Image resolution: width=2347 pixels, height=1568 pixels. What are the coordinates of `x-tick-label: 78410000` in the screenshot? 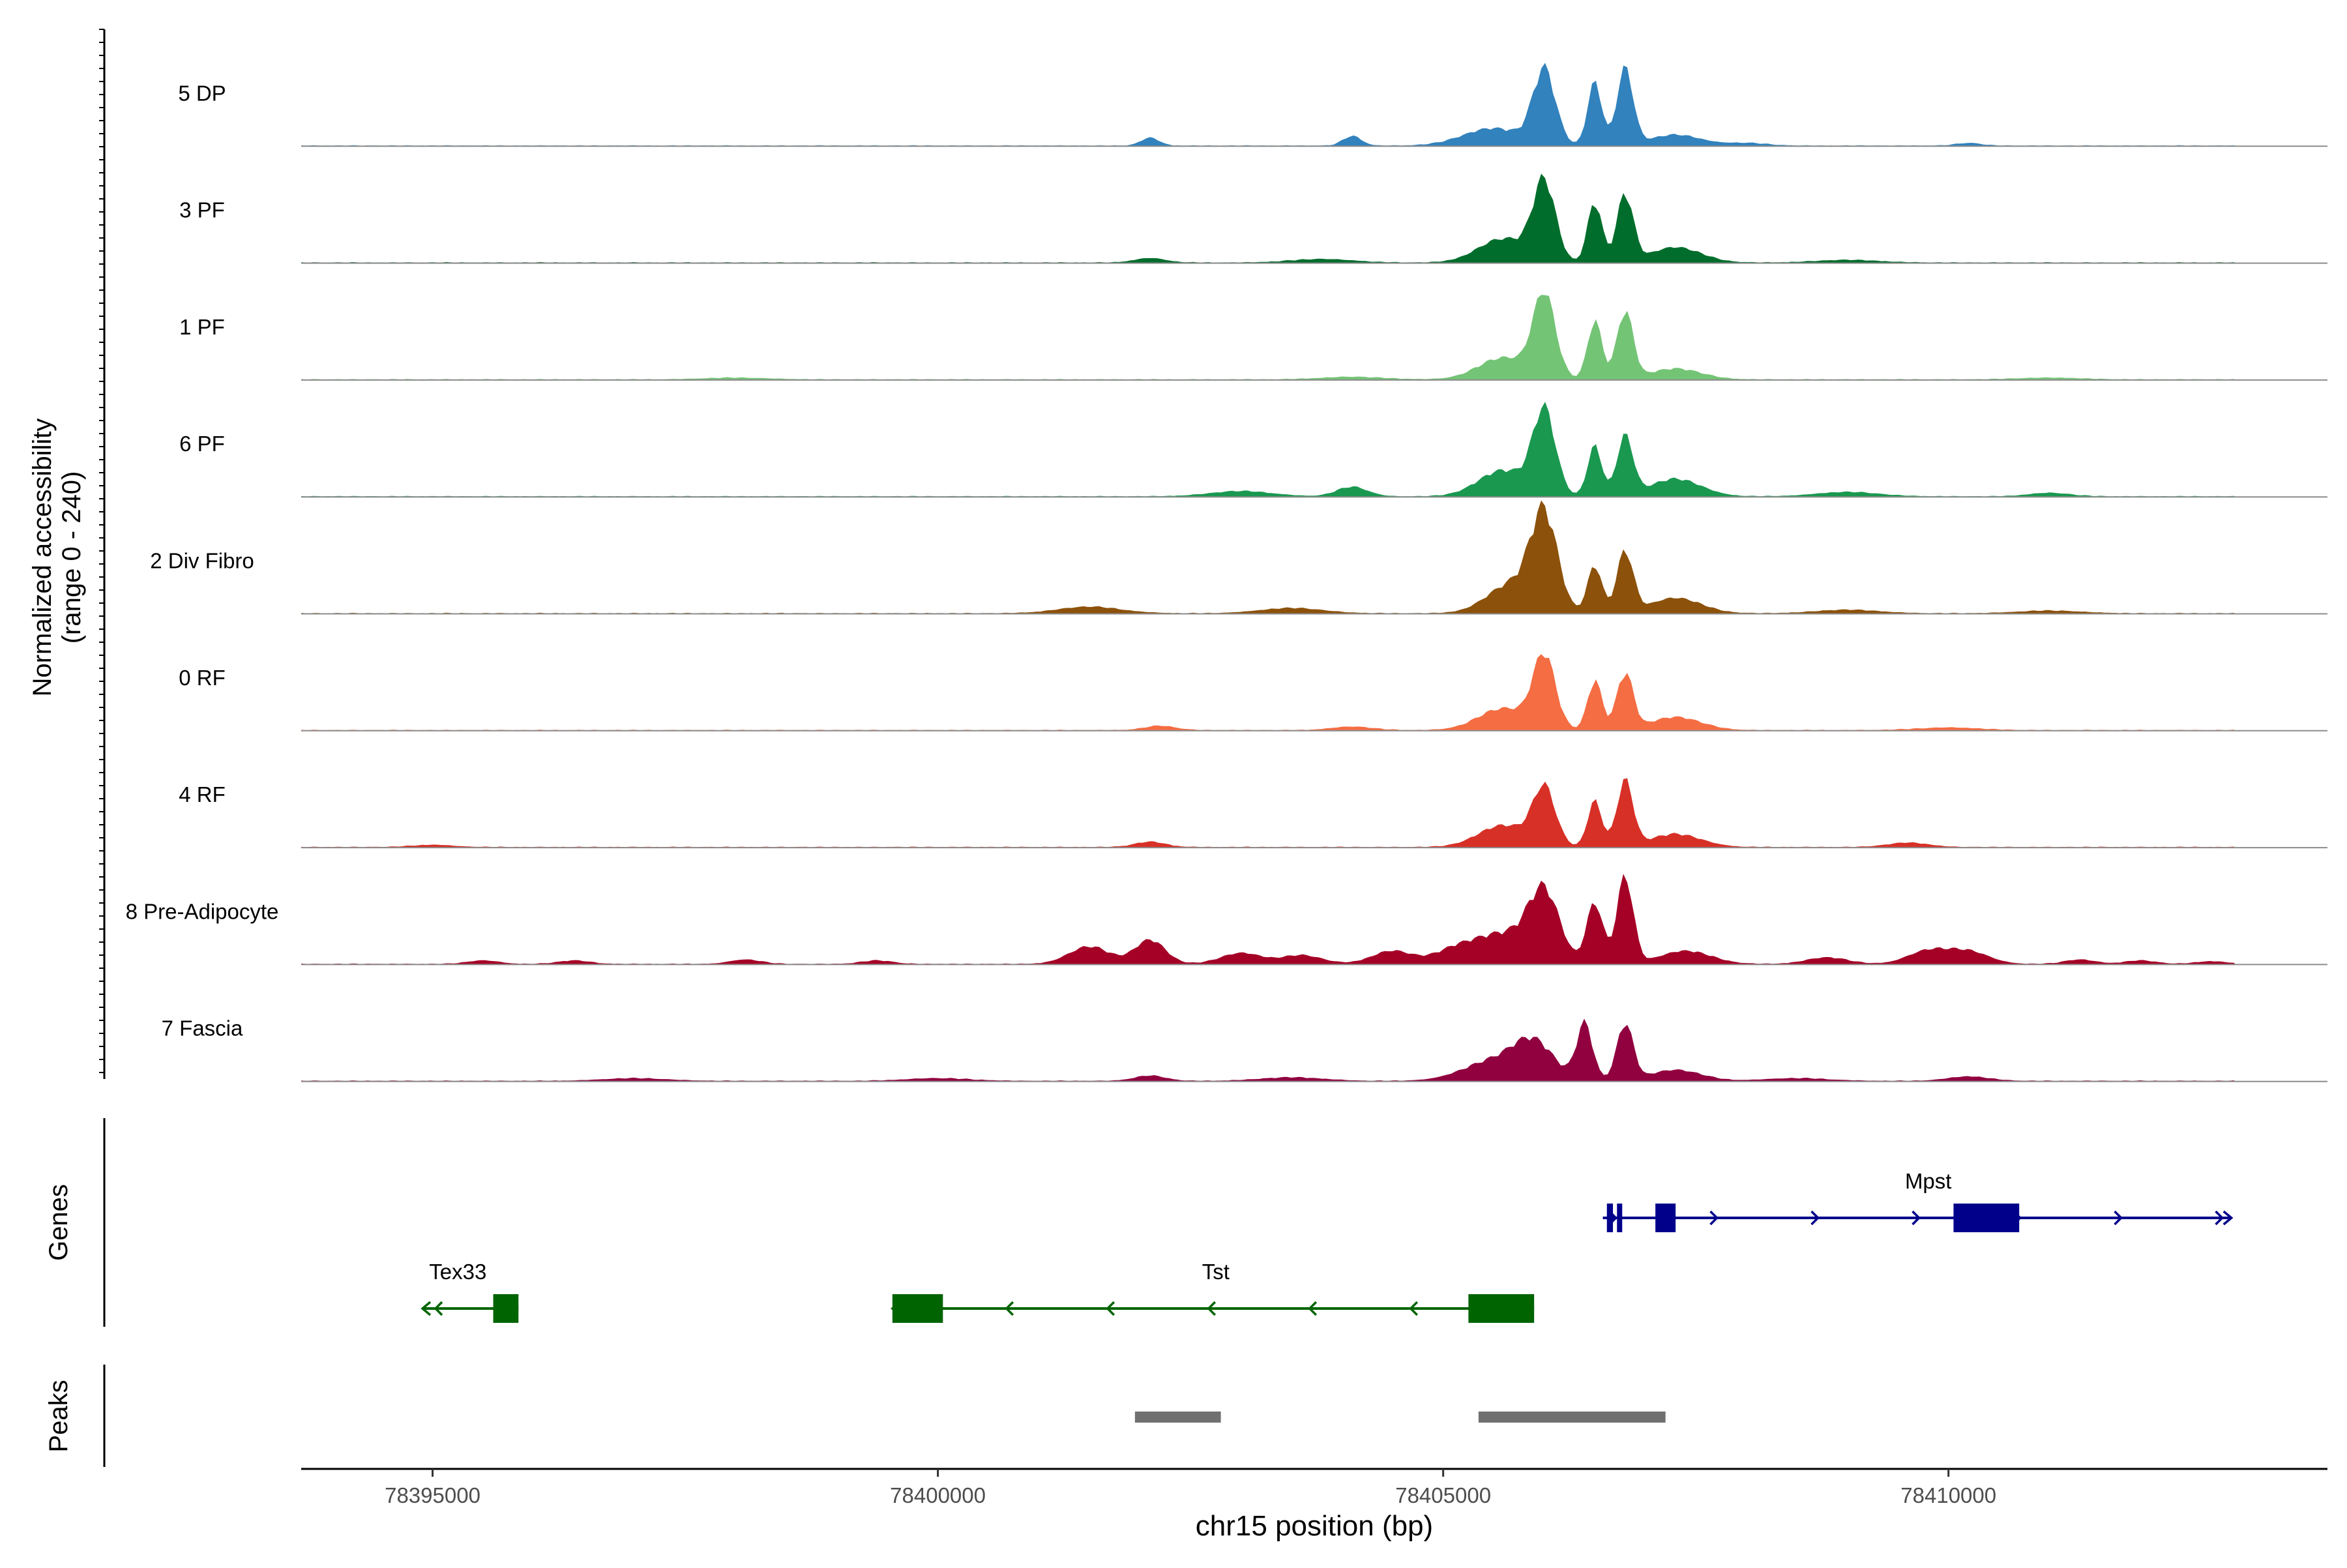 It's located at (1948, 1495).